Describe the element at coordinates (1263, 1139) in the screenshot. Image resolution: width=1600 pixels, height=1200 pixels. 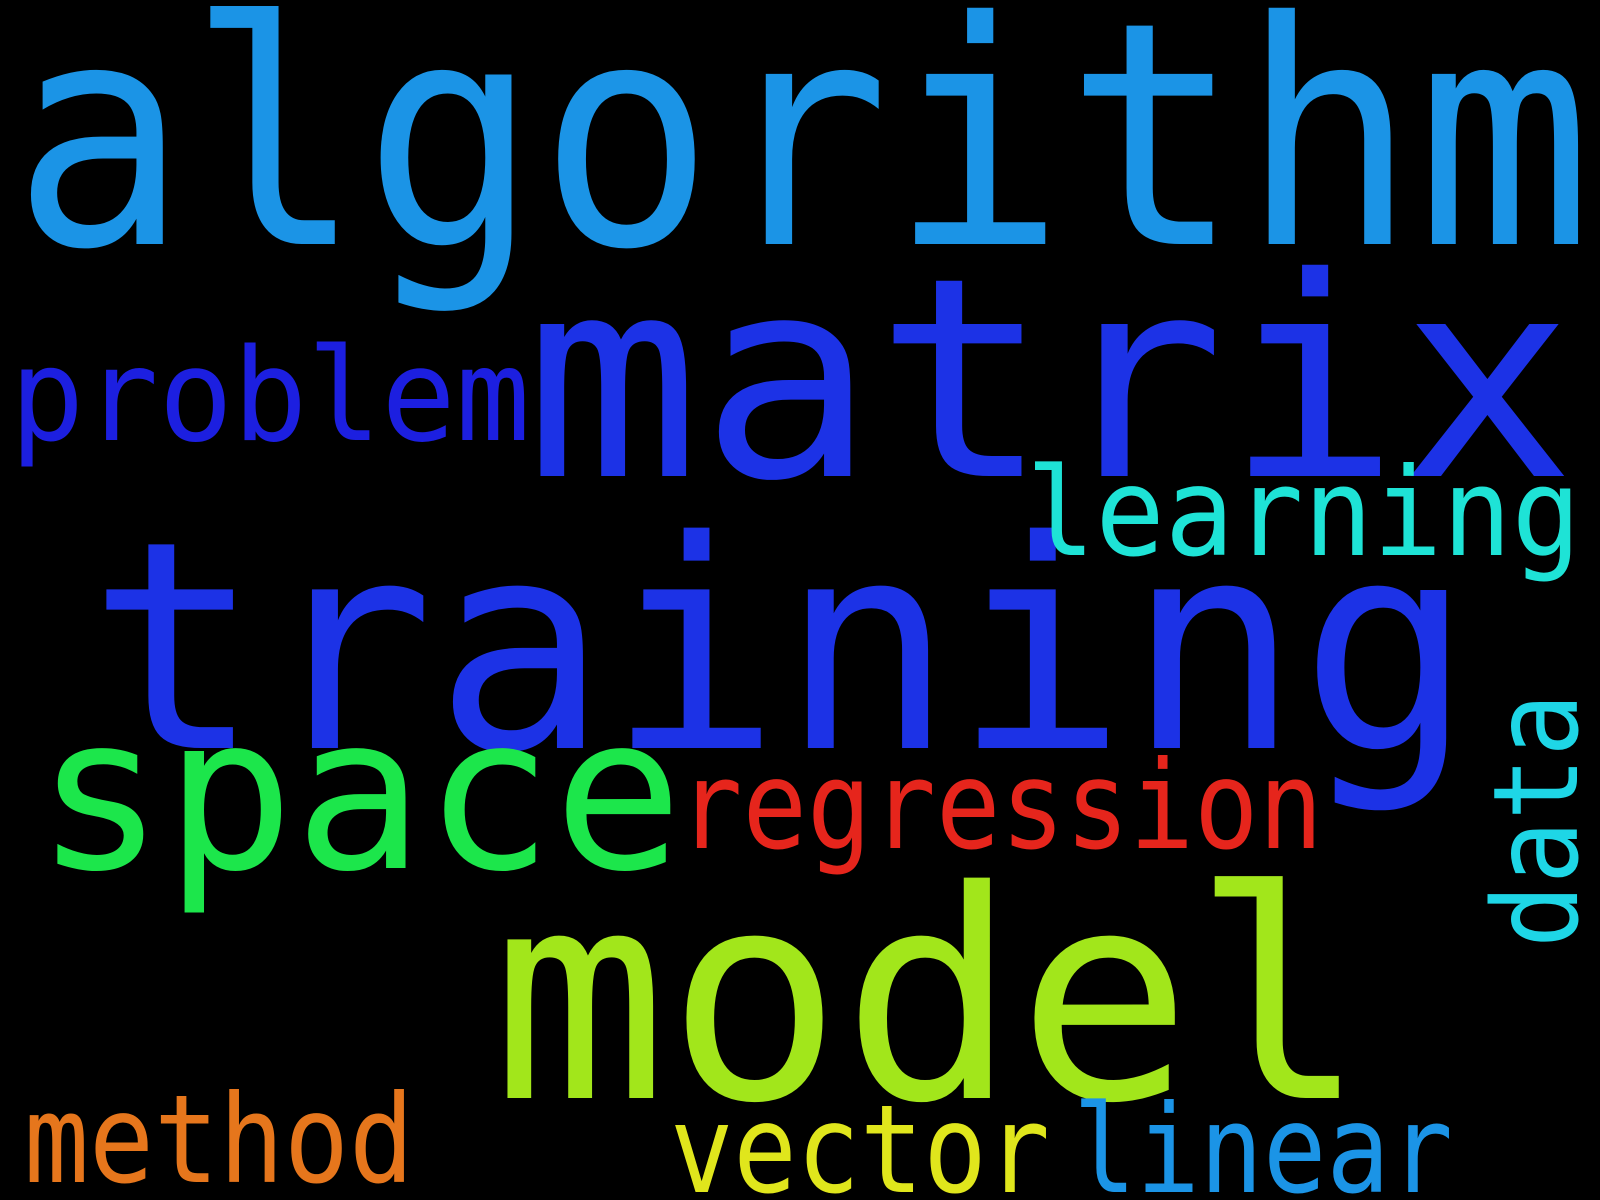
I see `word-linear: linear` at that location.